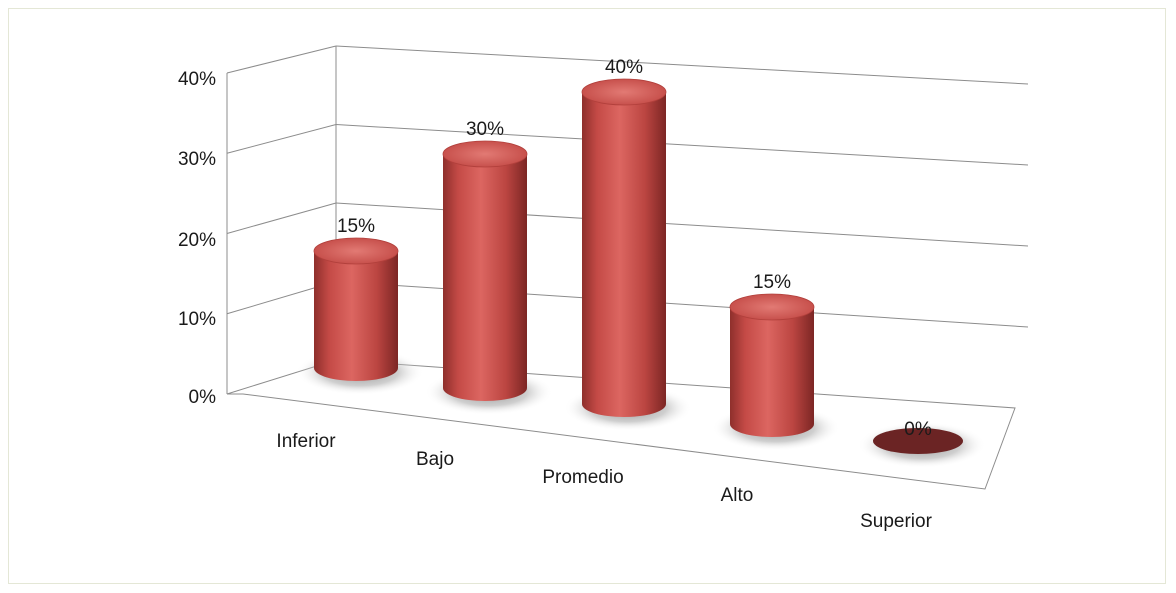 The width and height of the screenshot is (1176, 593). Describe the element at coordinates (624, 67) in the screenshot. I see `data-label: 40%` at that location.